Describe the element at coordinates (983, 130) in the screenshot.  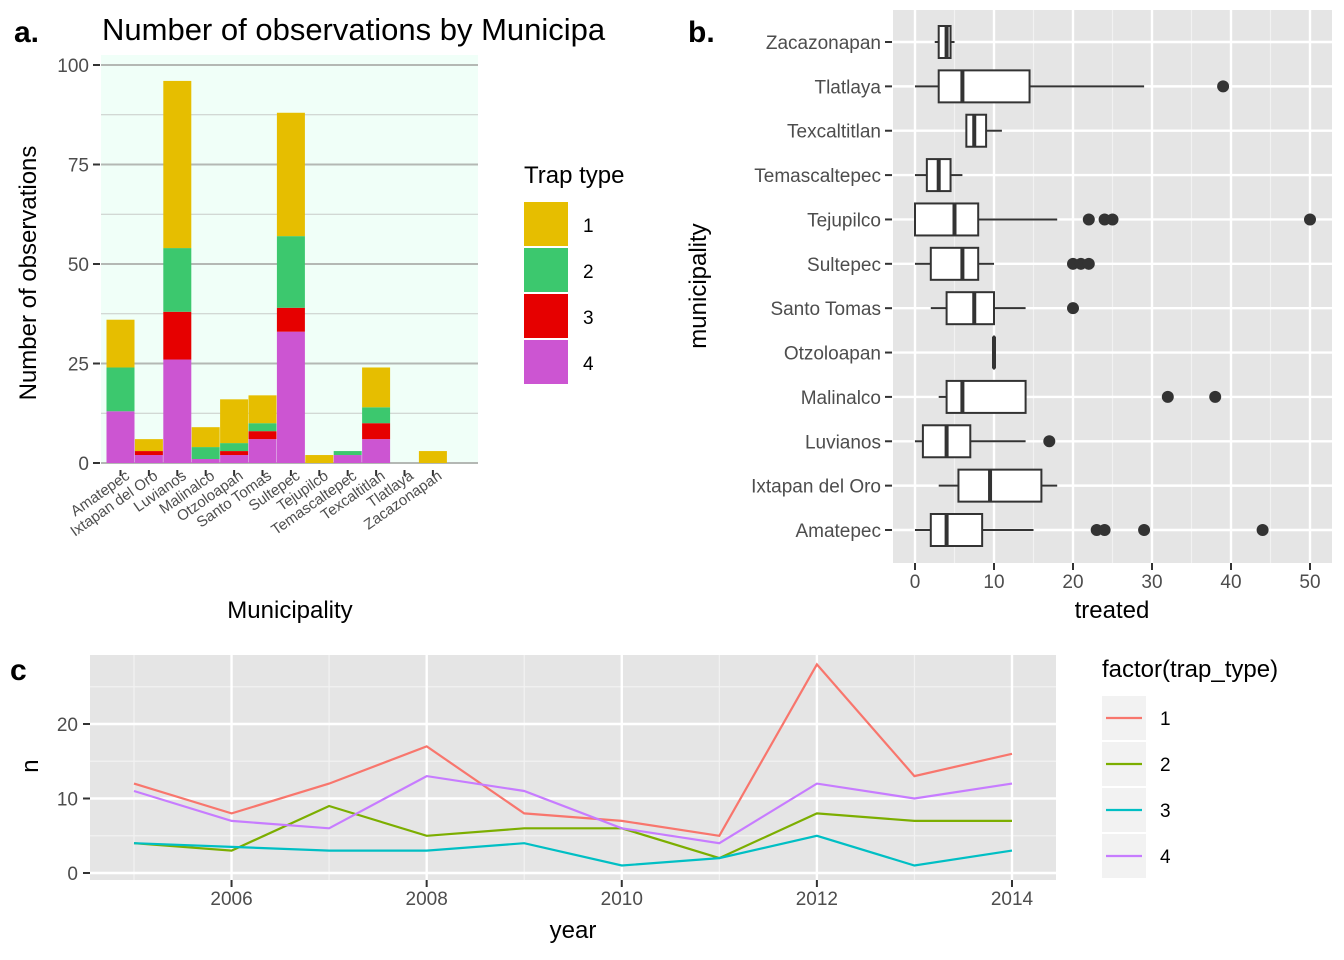
I see `panel-b-box-texcaltitlan` at that location.